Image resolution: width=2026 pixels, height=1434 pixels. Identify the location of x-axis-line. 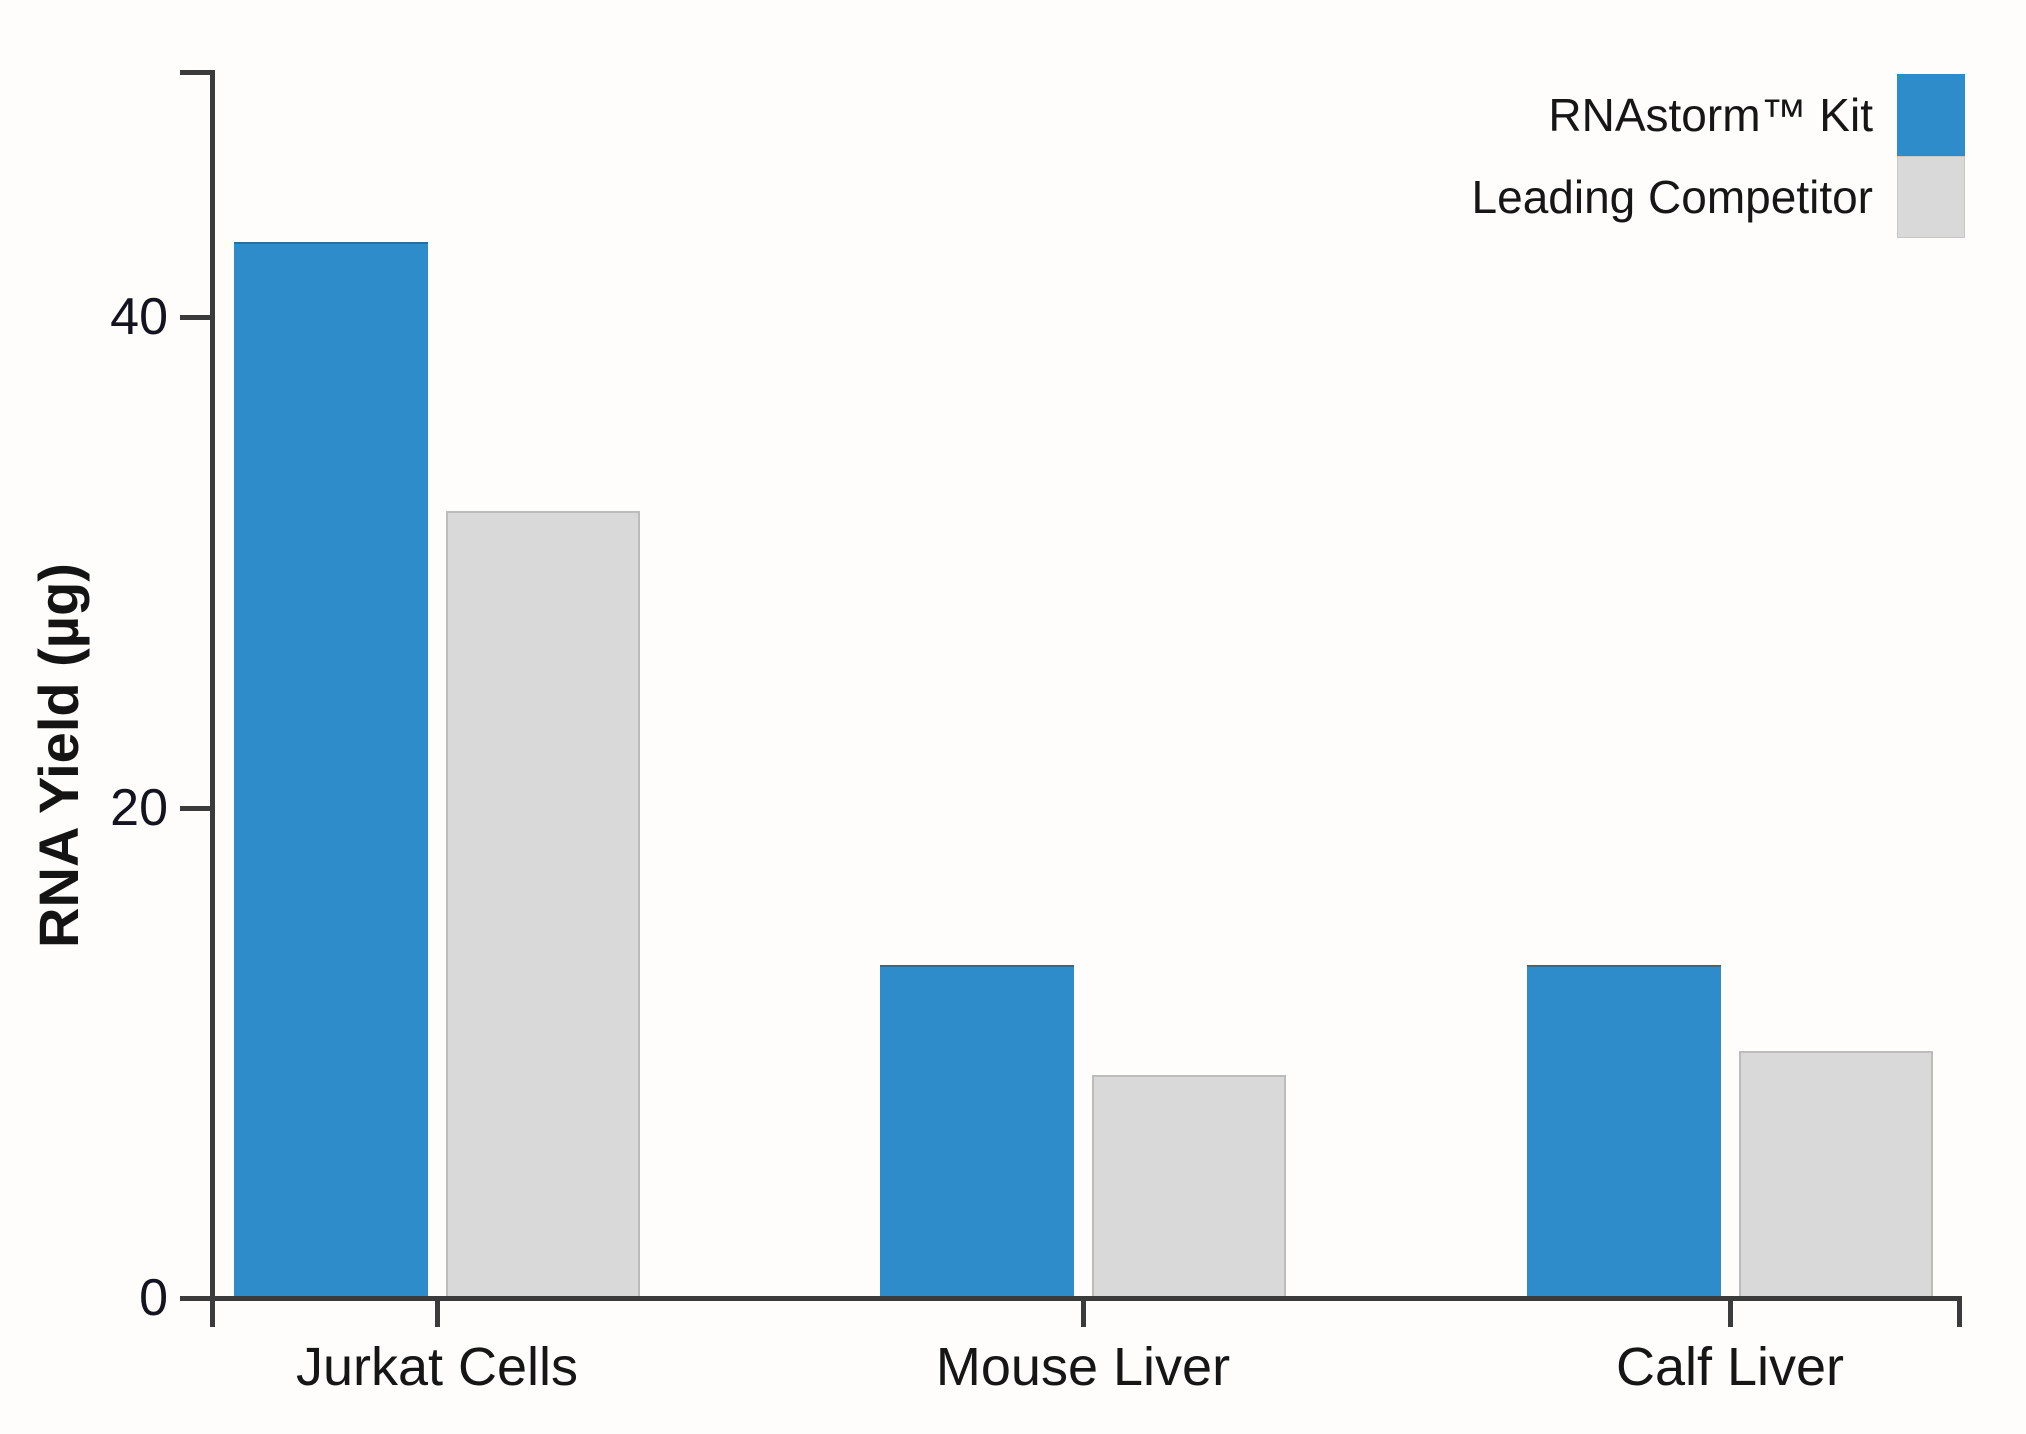
(1086, 1298).